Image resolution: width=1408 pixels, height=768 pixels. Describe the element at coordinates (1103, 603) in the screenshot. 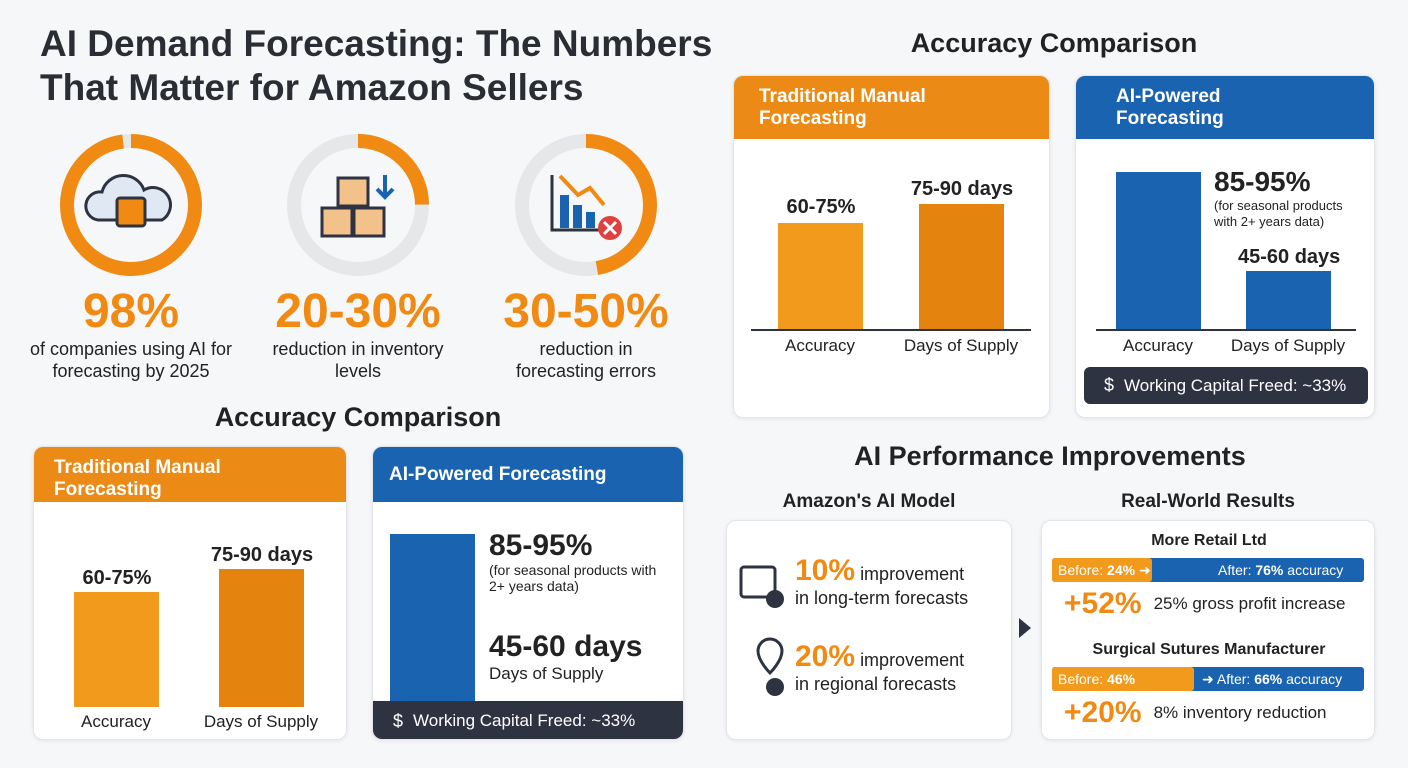

I see `gain: +52%` at that location.